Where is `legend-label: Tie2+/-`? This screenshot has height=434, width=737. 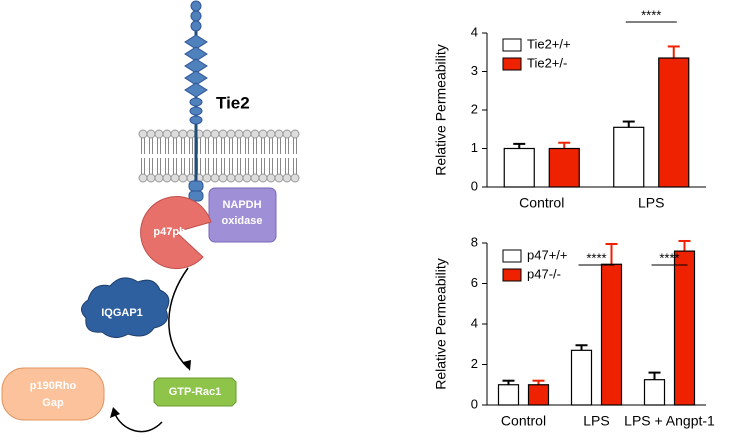 legend-label: Tie2+/- is located at coordinates (547, 62).